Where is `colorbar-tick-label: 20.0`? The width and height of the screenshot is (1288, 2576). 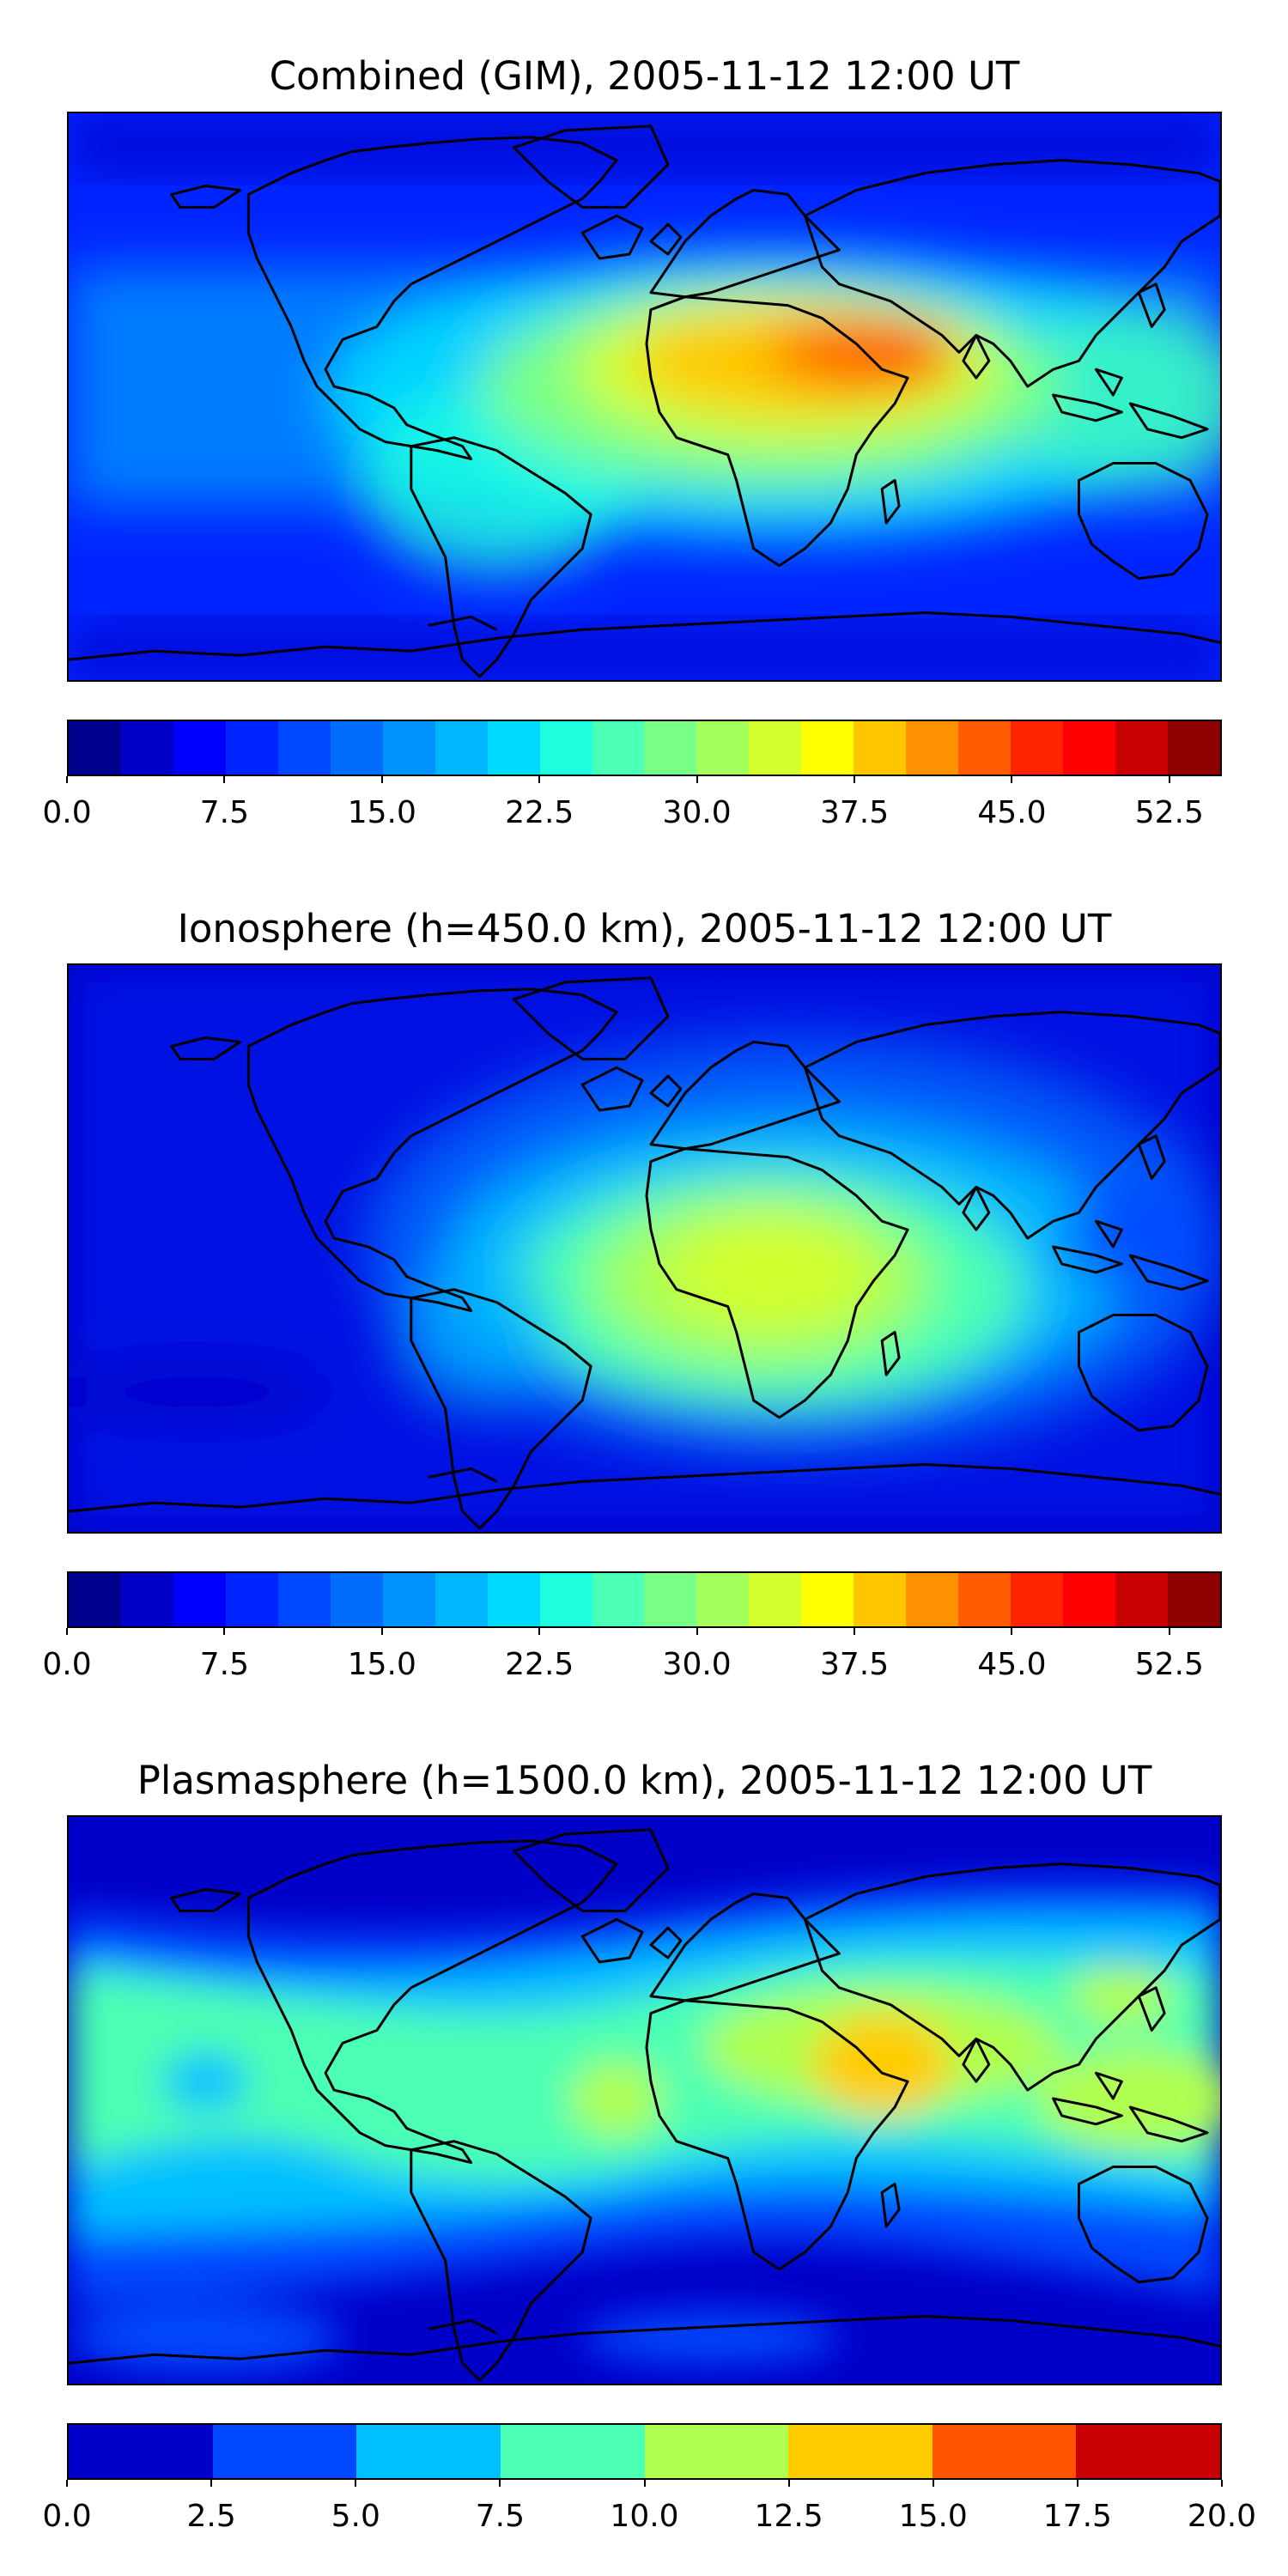
colorbar-tick-label: 20.0 is located at coordinates (1222, 2516).